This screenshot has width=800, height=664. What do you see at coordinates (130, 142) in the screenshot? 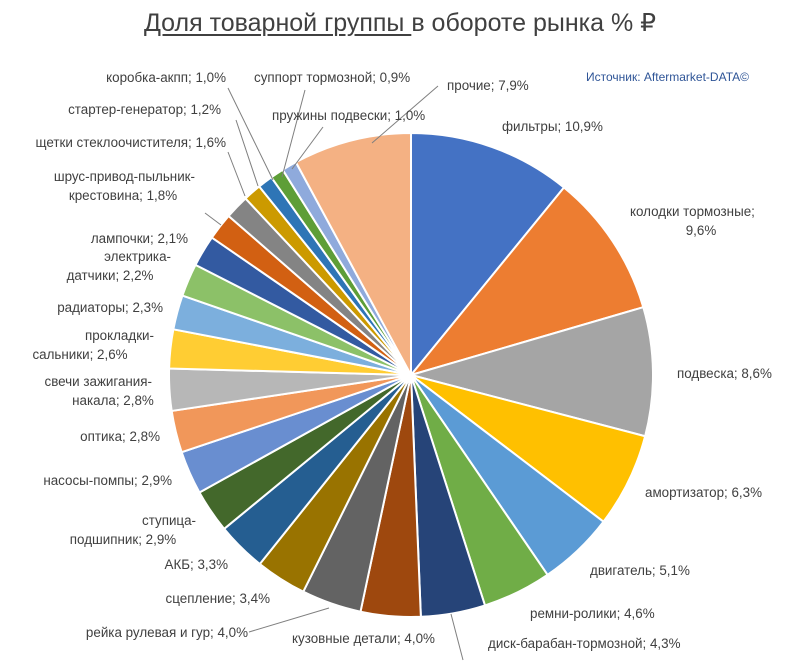
I see `slice-label: щетки стеклоочистителя; 1,6%` at bounding box center [130, 142].